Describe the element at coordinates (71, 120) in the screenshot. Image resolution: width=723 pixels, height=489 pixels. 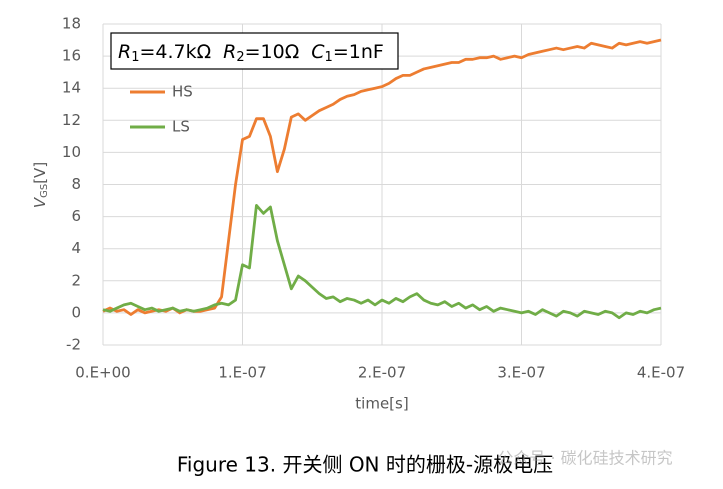
I see `y-tick-label: 12` at that location.